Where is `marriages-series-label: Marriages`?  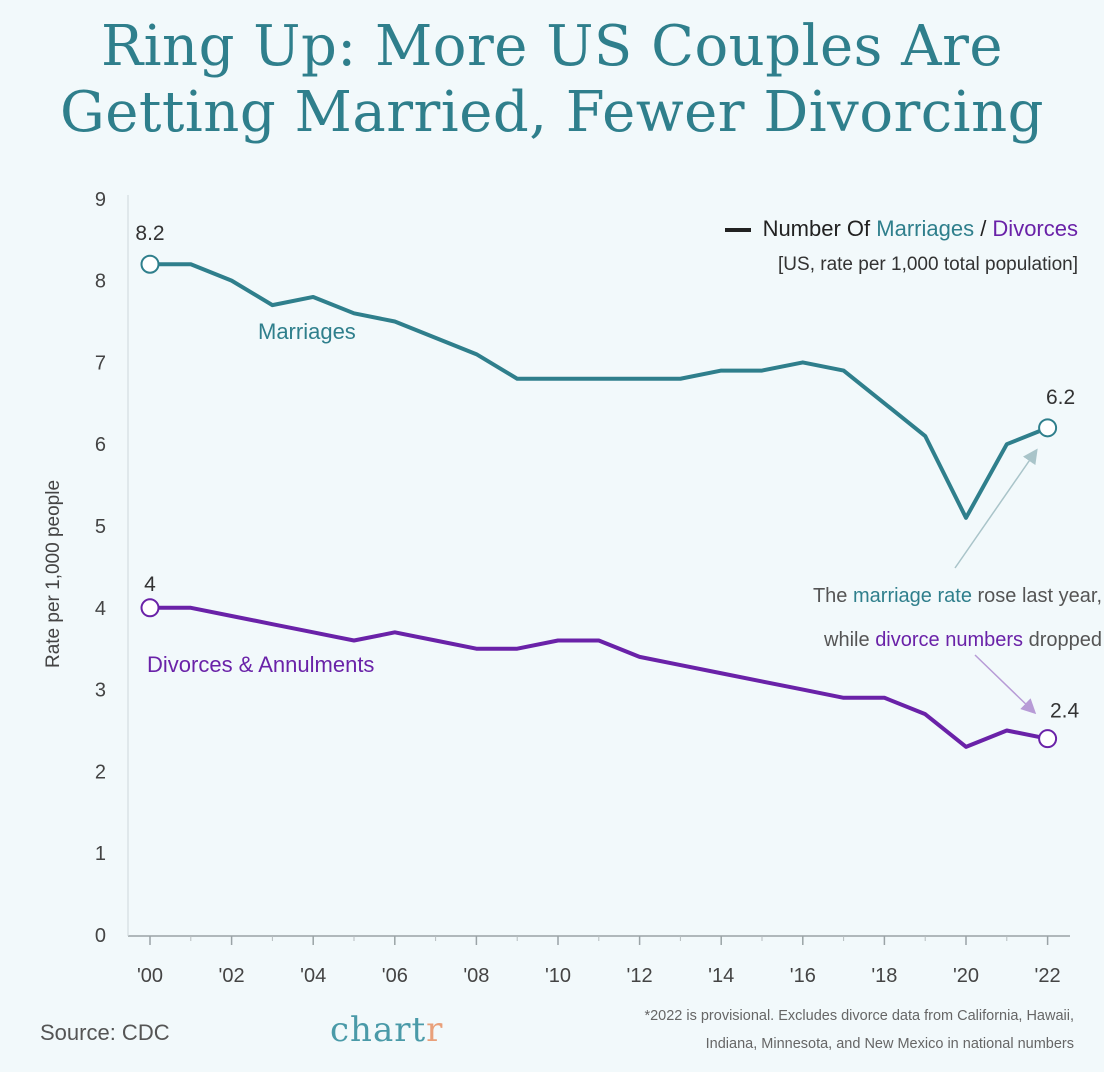
marriages-series-label: Marriages is located at coordinates (307, 331).